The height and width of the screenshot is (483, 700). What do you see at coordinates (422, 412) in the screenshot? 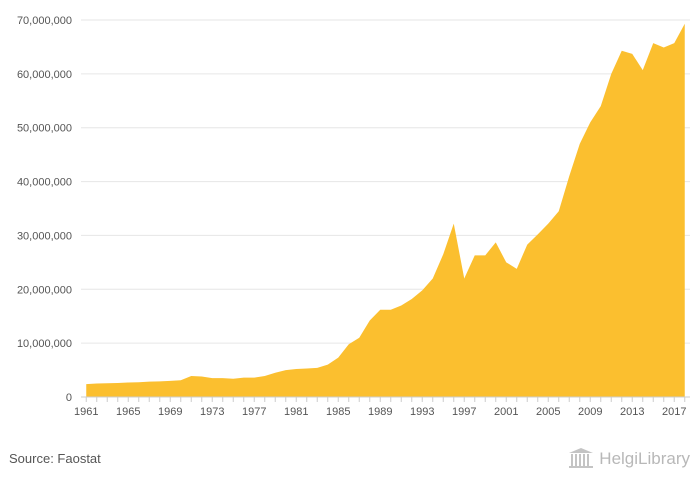
I see `x-tick-label: 1993` at bounding box center [422, 412].